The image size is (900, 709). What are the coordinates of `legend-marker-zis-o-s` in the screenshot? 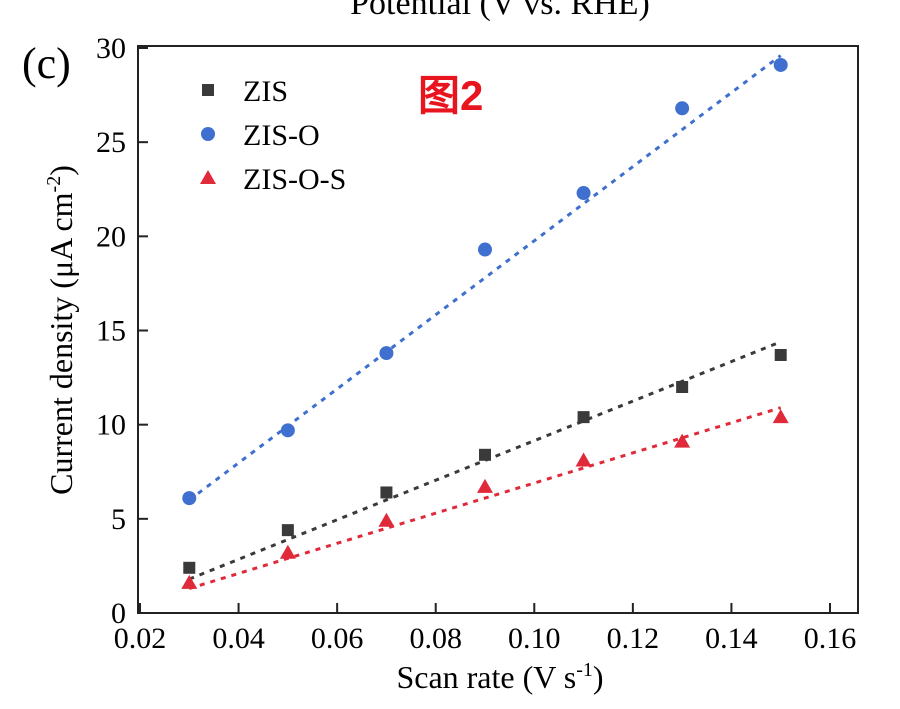 It's located at (208, 177).